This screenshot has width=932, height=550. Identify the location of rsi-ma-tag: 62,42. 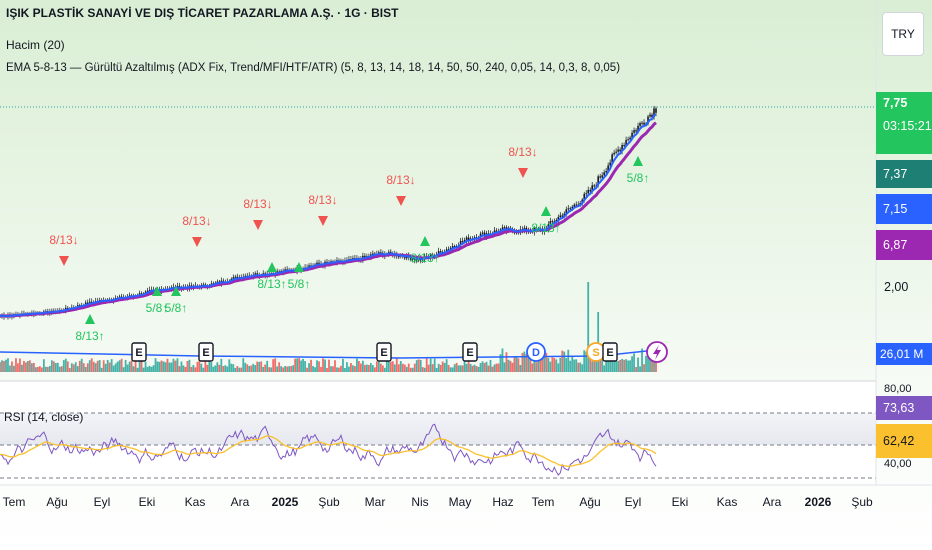
(904, 441).